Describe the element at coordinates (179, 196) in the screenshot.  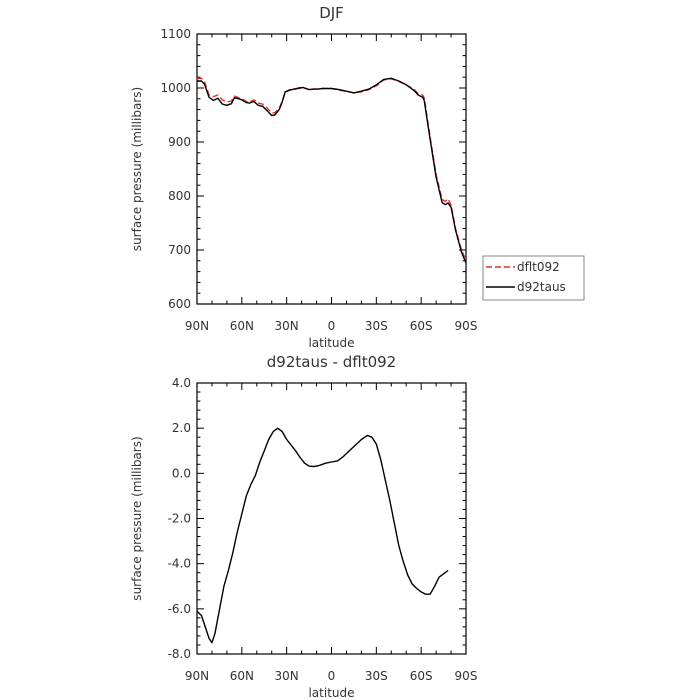
I see `y-tick-label: 800` at that location.